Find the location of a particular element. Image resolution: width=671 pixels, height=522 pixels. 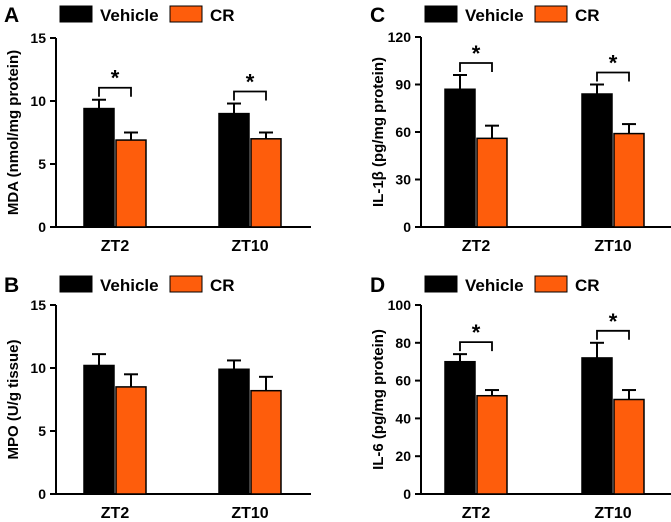

y-tick-label: 90 is located at coordinates (403, 85).